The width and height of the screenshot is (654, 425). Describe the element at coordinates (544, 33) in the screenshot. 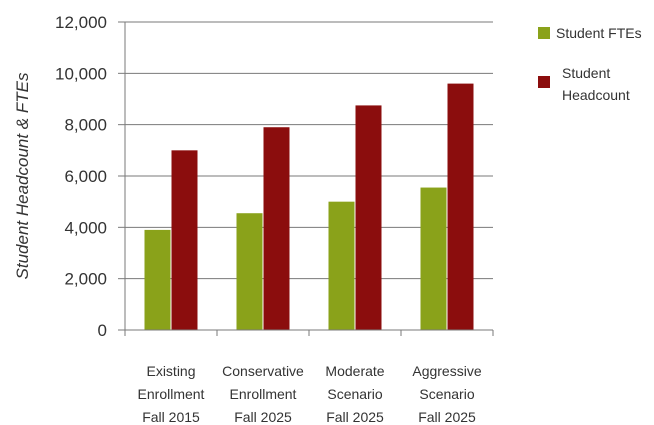

I see `legend-swatch-fte` at that location.